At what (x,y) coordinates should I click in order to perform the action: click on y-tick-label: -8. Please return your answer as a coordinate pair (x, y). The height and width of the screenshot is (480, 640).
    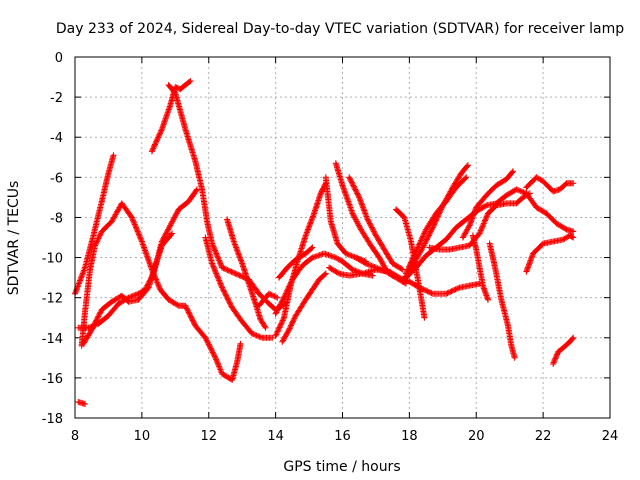
    Looking at the image, I should click on (56, 218).